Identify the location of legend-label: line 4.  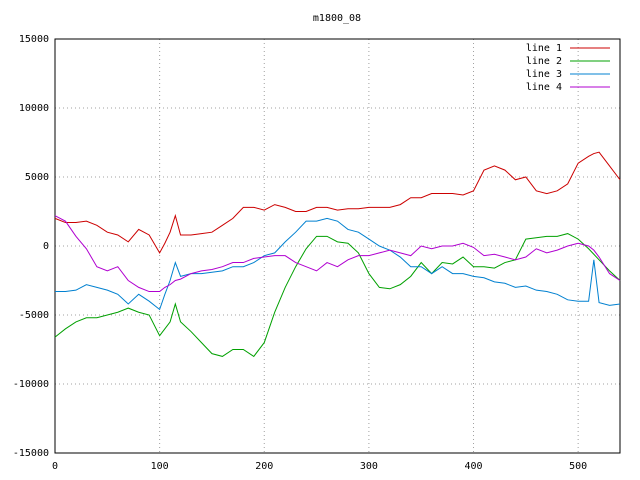
(544, 87).